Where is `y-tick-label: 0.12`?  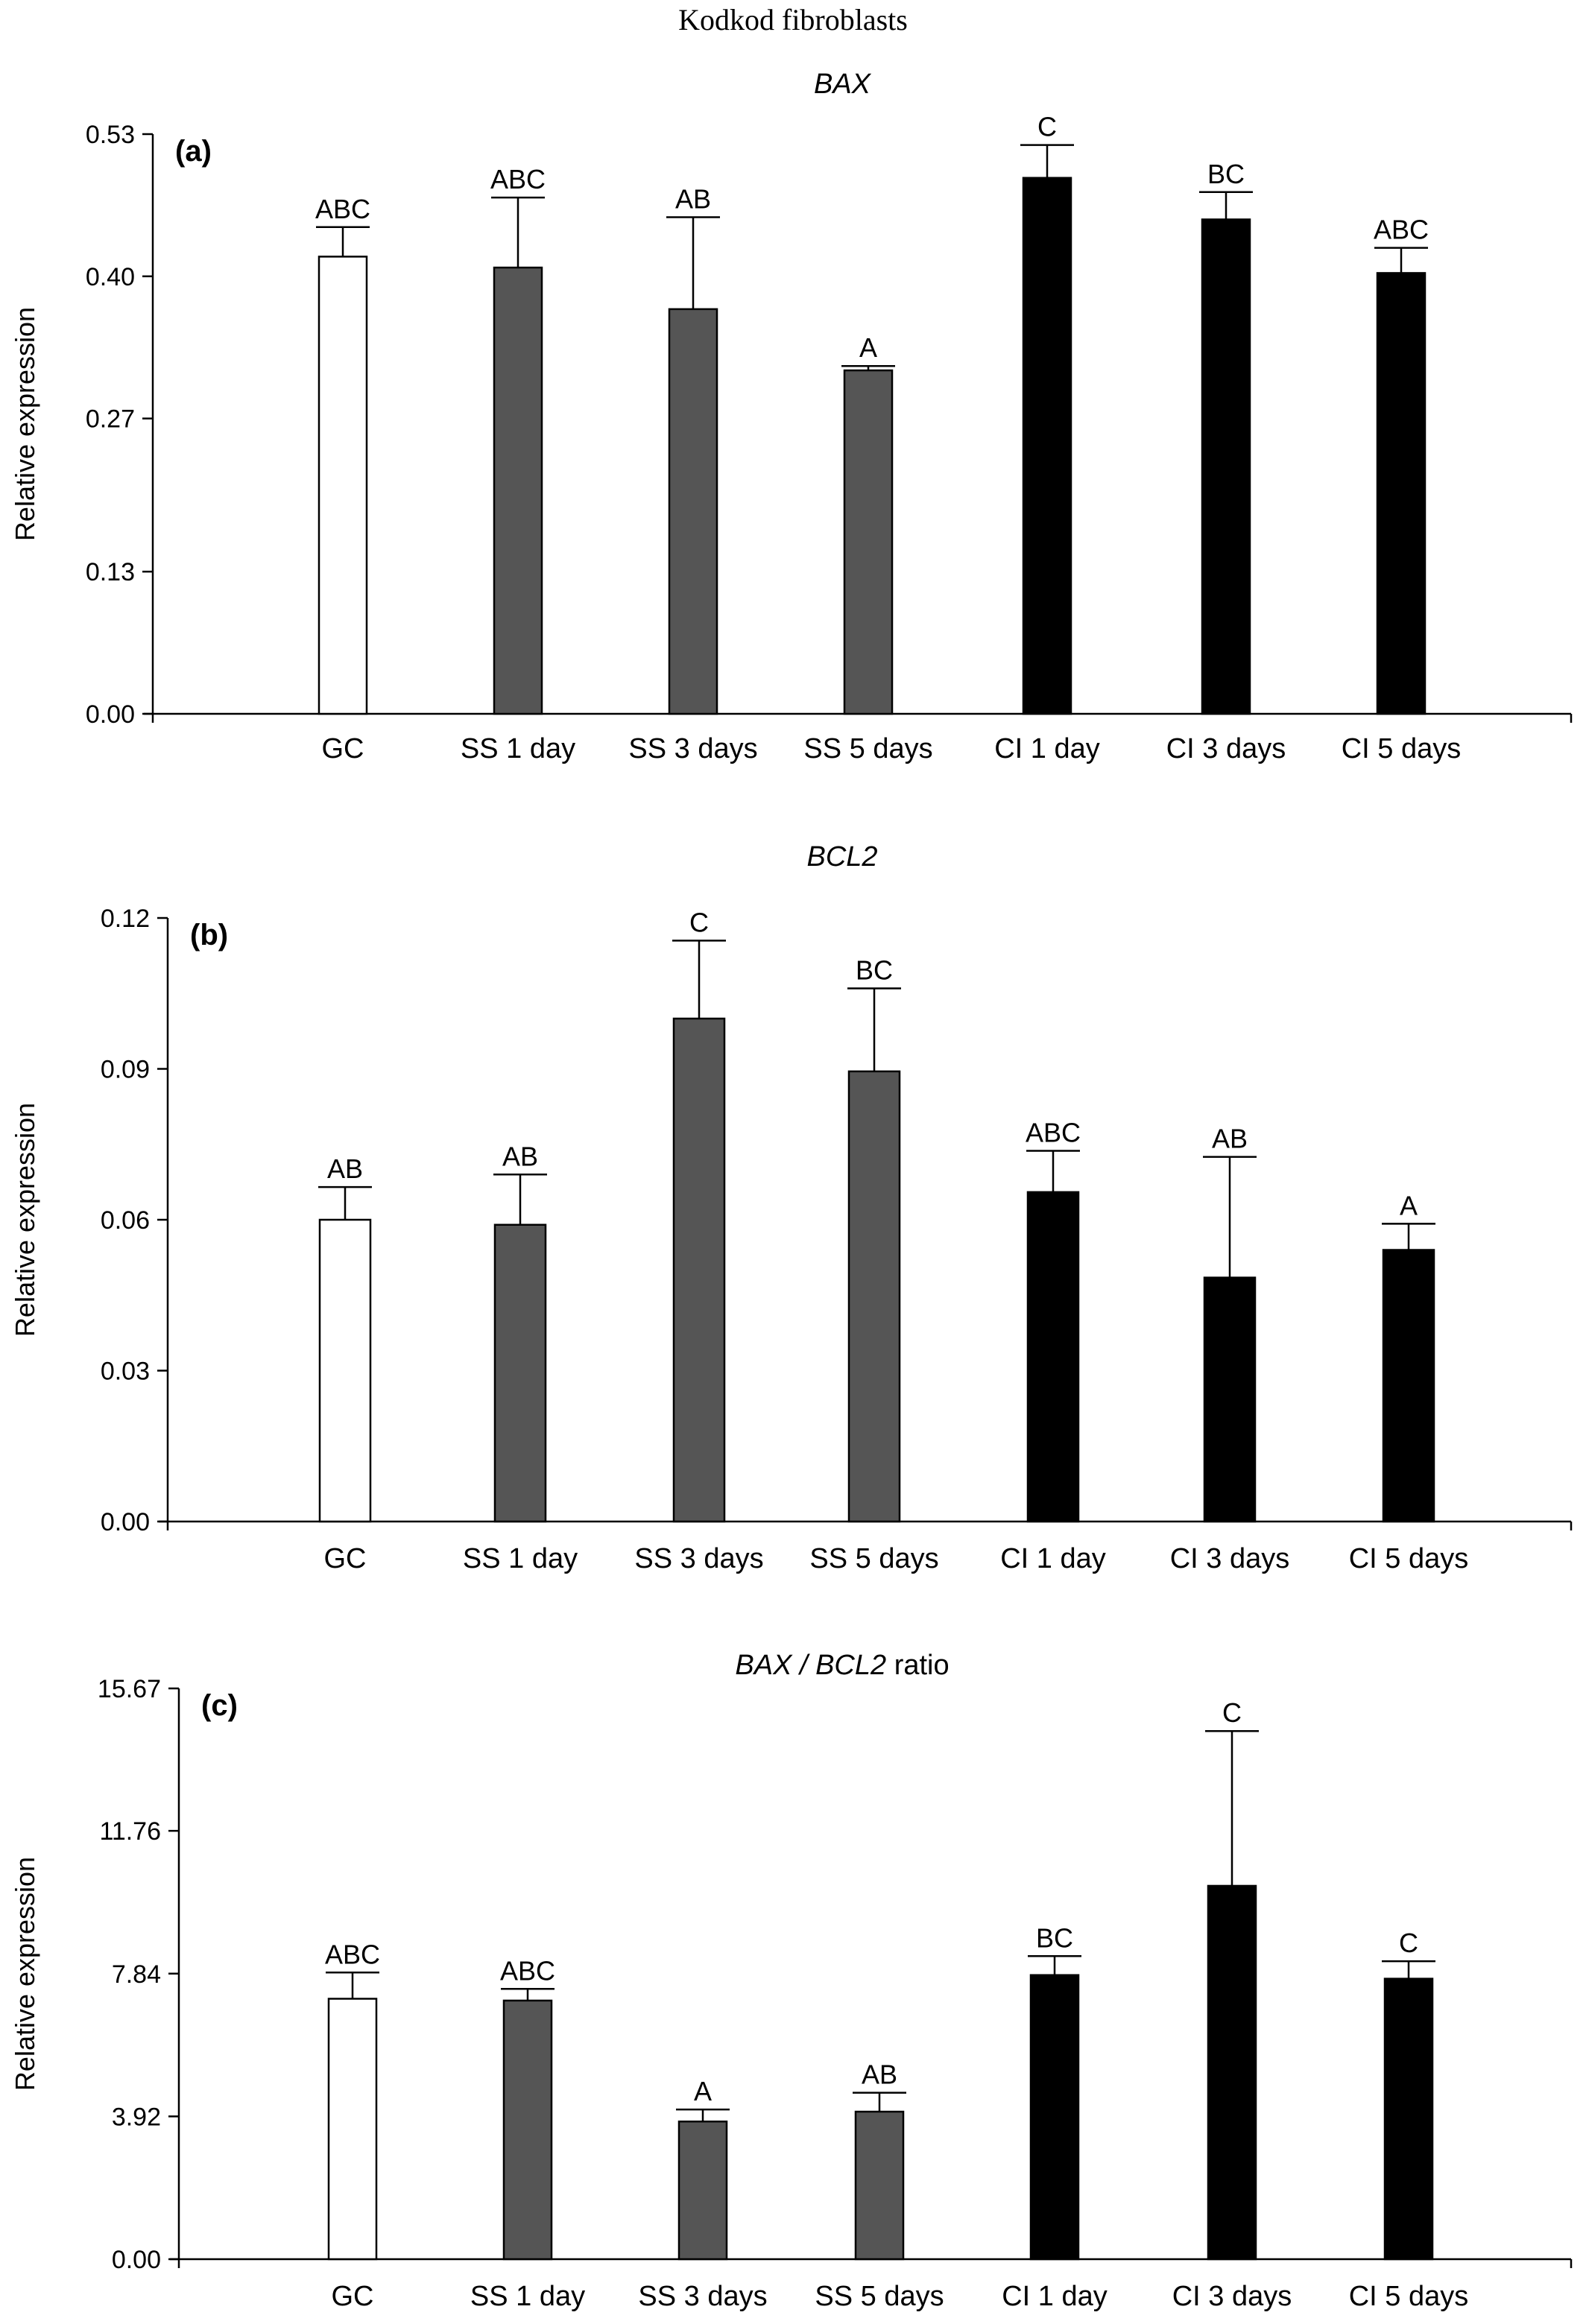
y-tick-label: 0.12 is located at coordinates (125, 919).